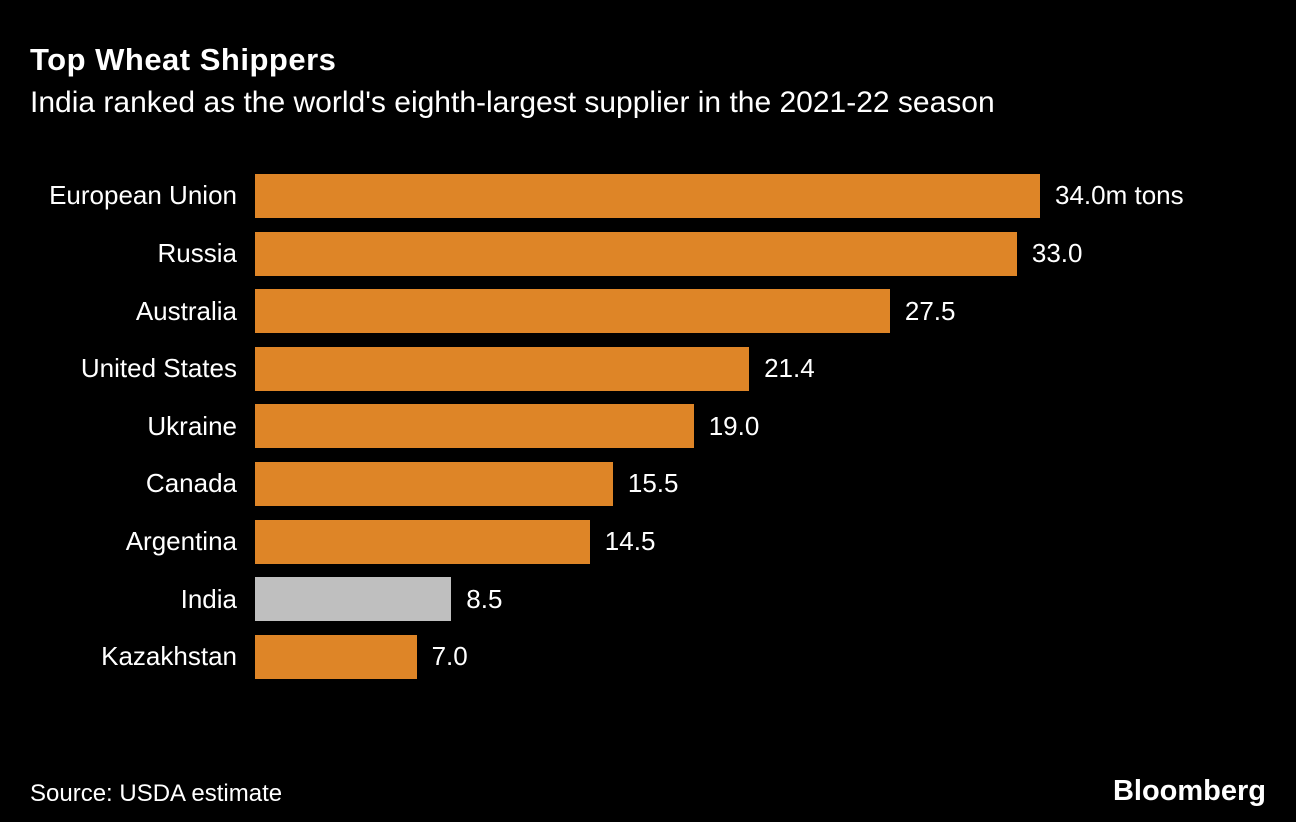  Describe the element at coordinates (760, 483) in the screenshot. I see `bar-track: 15.5` at that location.